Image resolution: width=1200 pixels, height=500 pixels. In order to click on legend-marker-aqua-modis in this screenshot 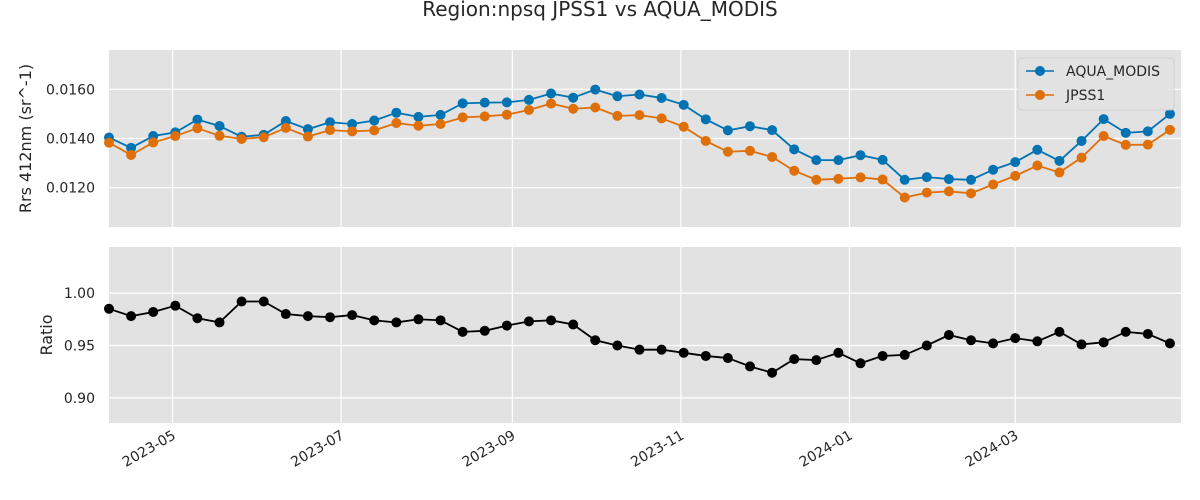, I will do `click(1040, 71)`.